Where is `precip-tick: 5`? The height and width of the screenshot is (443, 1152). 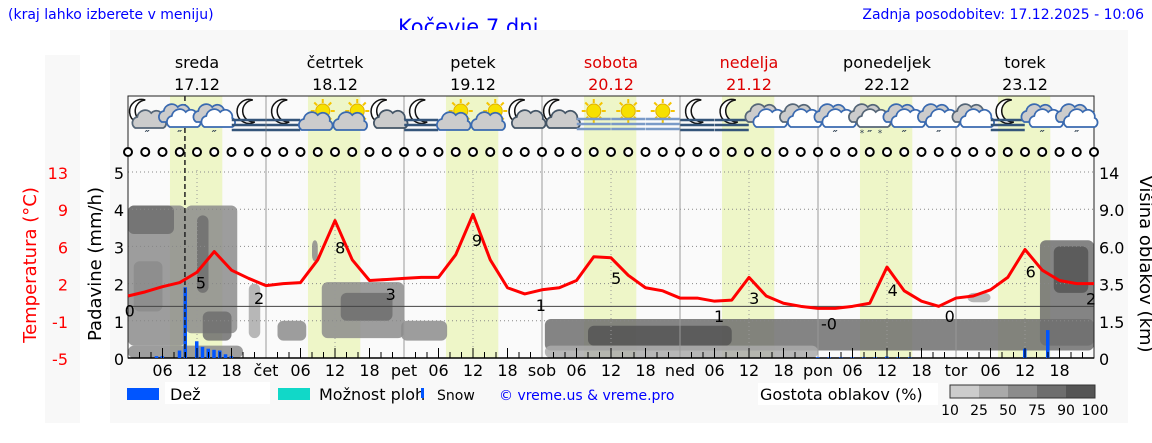
precip-tick: 5 is located at coordinates (119, 173).